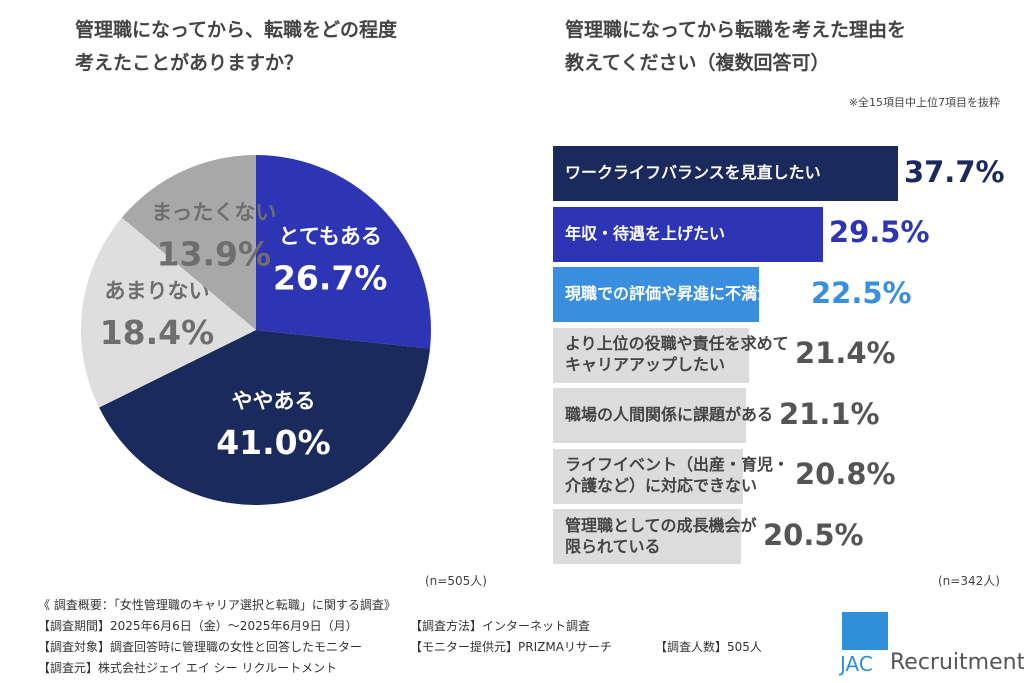  What do you see at coordinates (736, 47) in the screenshot?
I see `bar-title: 管理職になってから転職を考えた理由を 教えてください（複数回答可）` at bounding box center [736, 47].